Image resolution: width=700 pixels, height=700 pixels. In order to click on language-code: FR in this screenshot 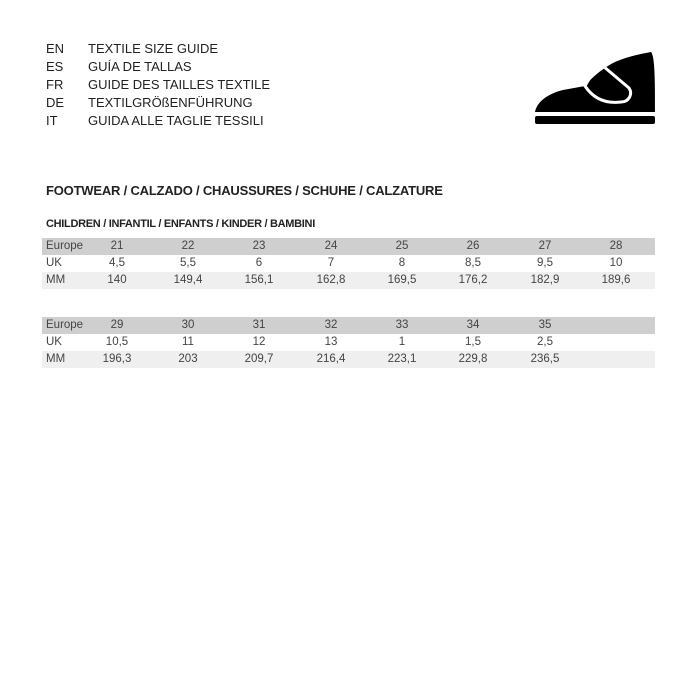, I will do `click(55, 84)`.